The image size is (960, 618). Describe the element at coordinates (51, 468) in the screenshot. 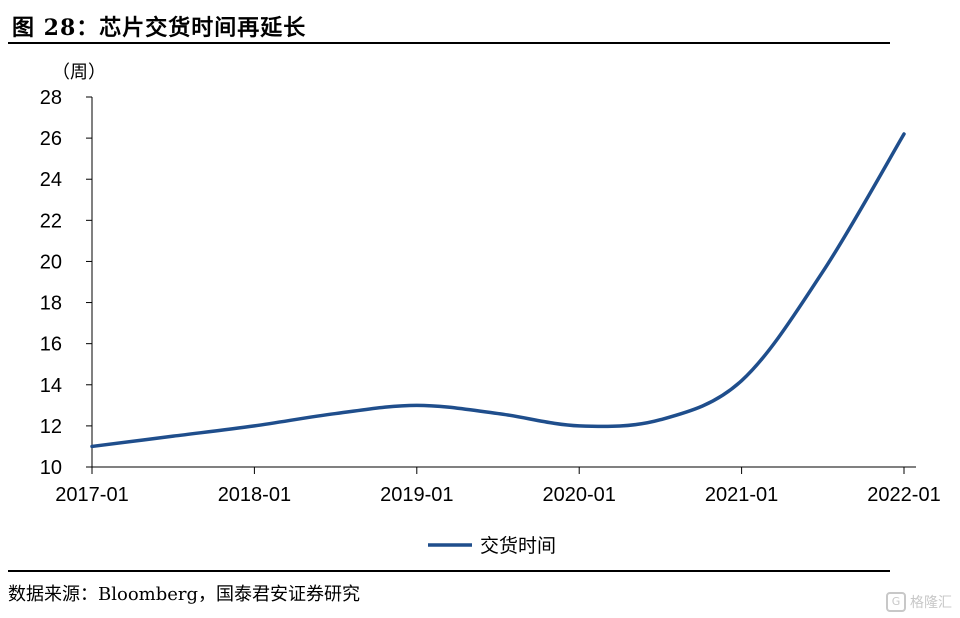

I see `y-tick-label: 10` at that location.